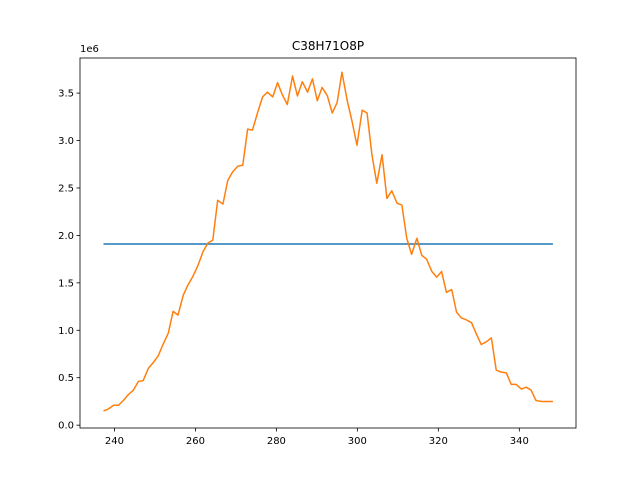 The image size is (640, 480). Describe the element at coordinates (438, 441) in the screenshot. I see `x-tick-label: 320` at that location.